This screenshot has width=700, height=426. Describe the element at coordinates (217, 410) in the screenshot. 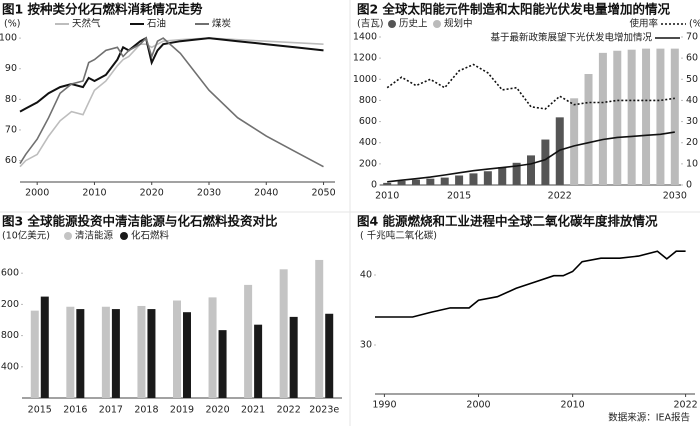

I see `x-tick-label: 2020` at that location.